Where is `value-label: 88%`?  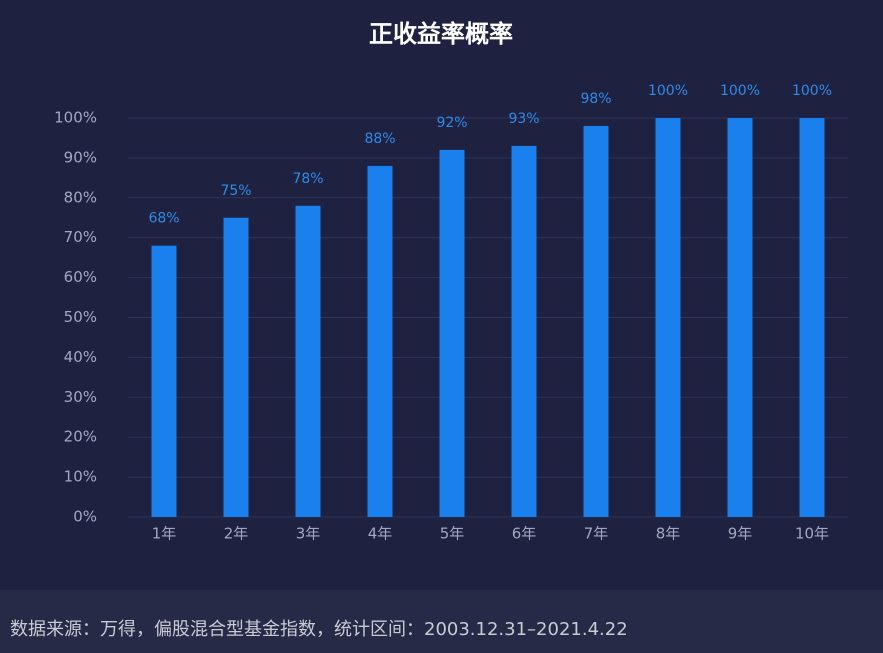 value-label: 88% is located at coordinates (379, 139).